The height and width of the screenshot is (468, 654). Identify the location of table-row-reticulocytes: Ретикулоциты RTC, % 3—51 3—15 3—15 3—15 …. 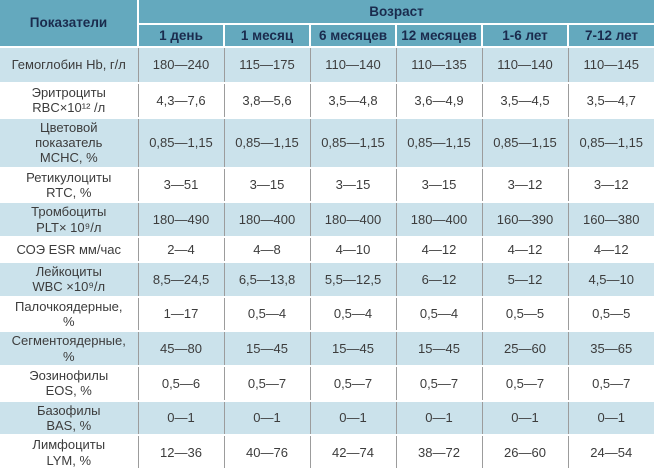
(327, 185).